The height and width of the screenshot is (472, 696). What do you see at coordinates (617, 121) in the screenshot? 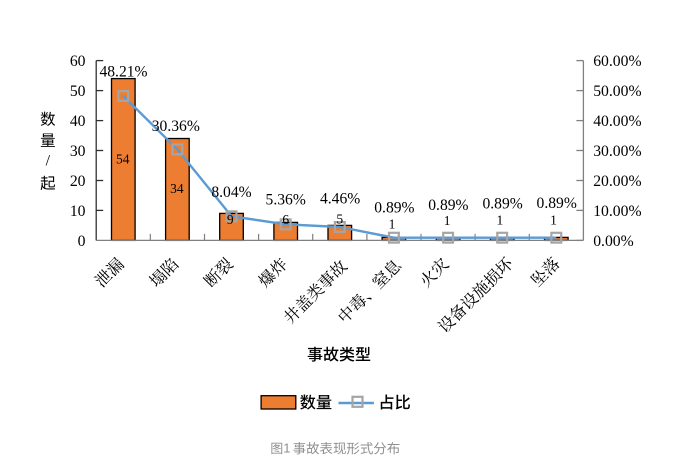
I see `svg-text: 40.00%` at bounding box center [617, 121].